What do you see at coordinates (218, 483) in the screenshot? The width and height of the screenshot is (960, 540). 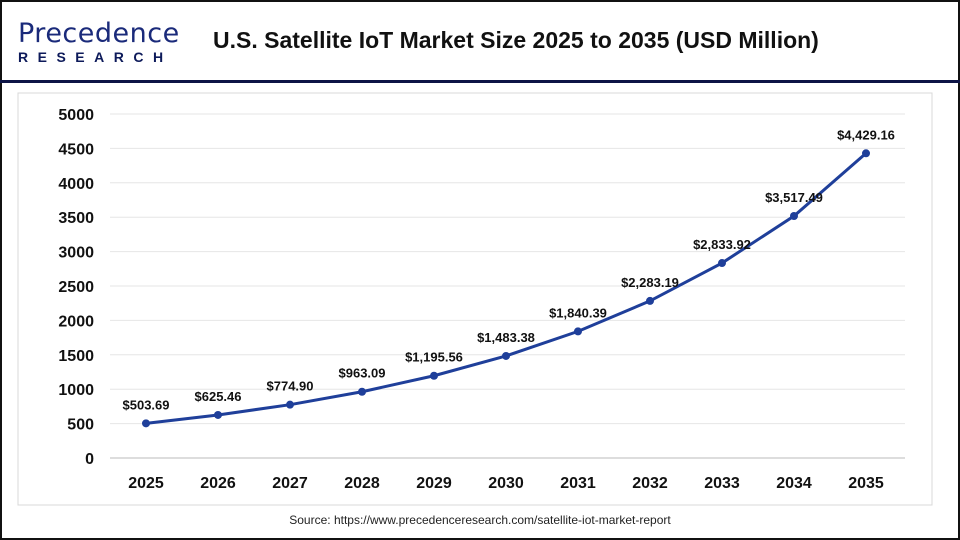 I see `x-tick-label: 2026` at bounding box center [218, 483].